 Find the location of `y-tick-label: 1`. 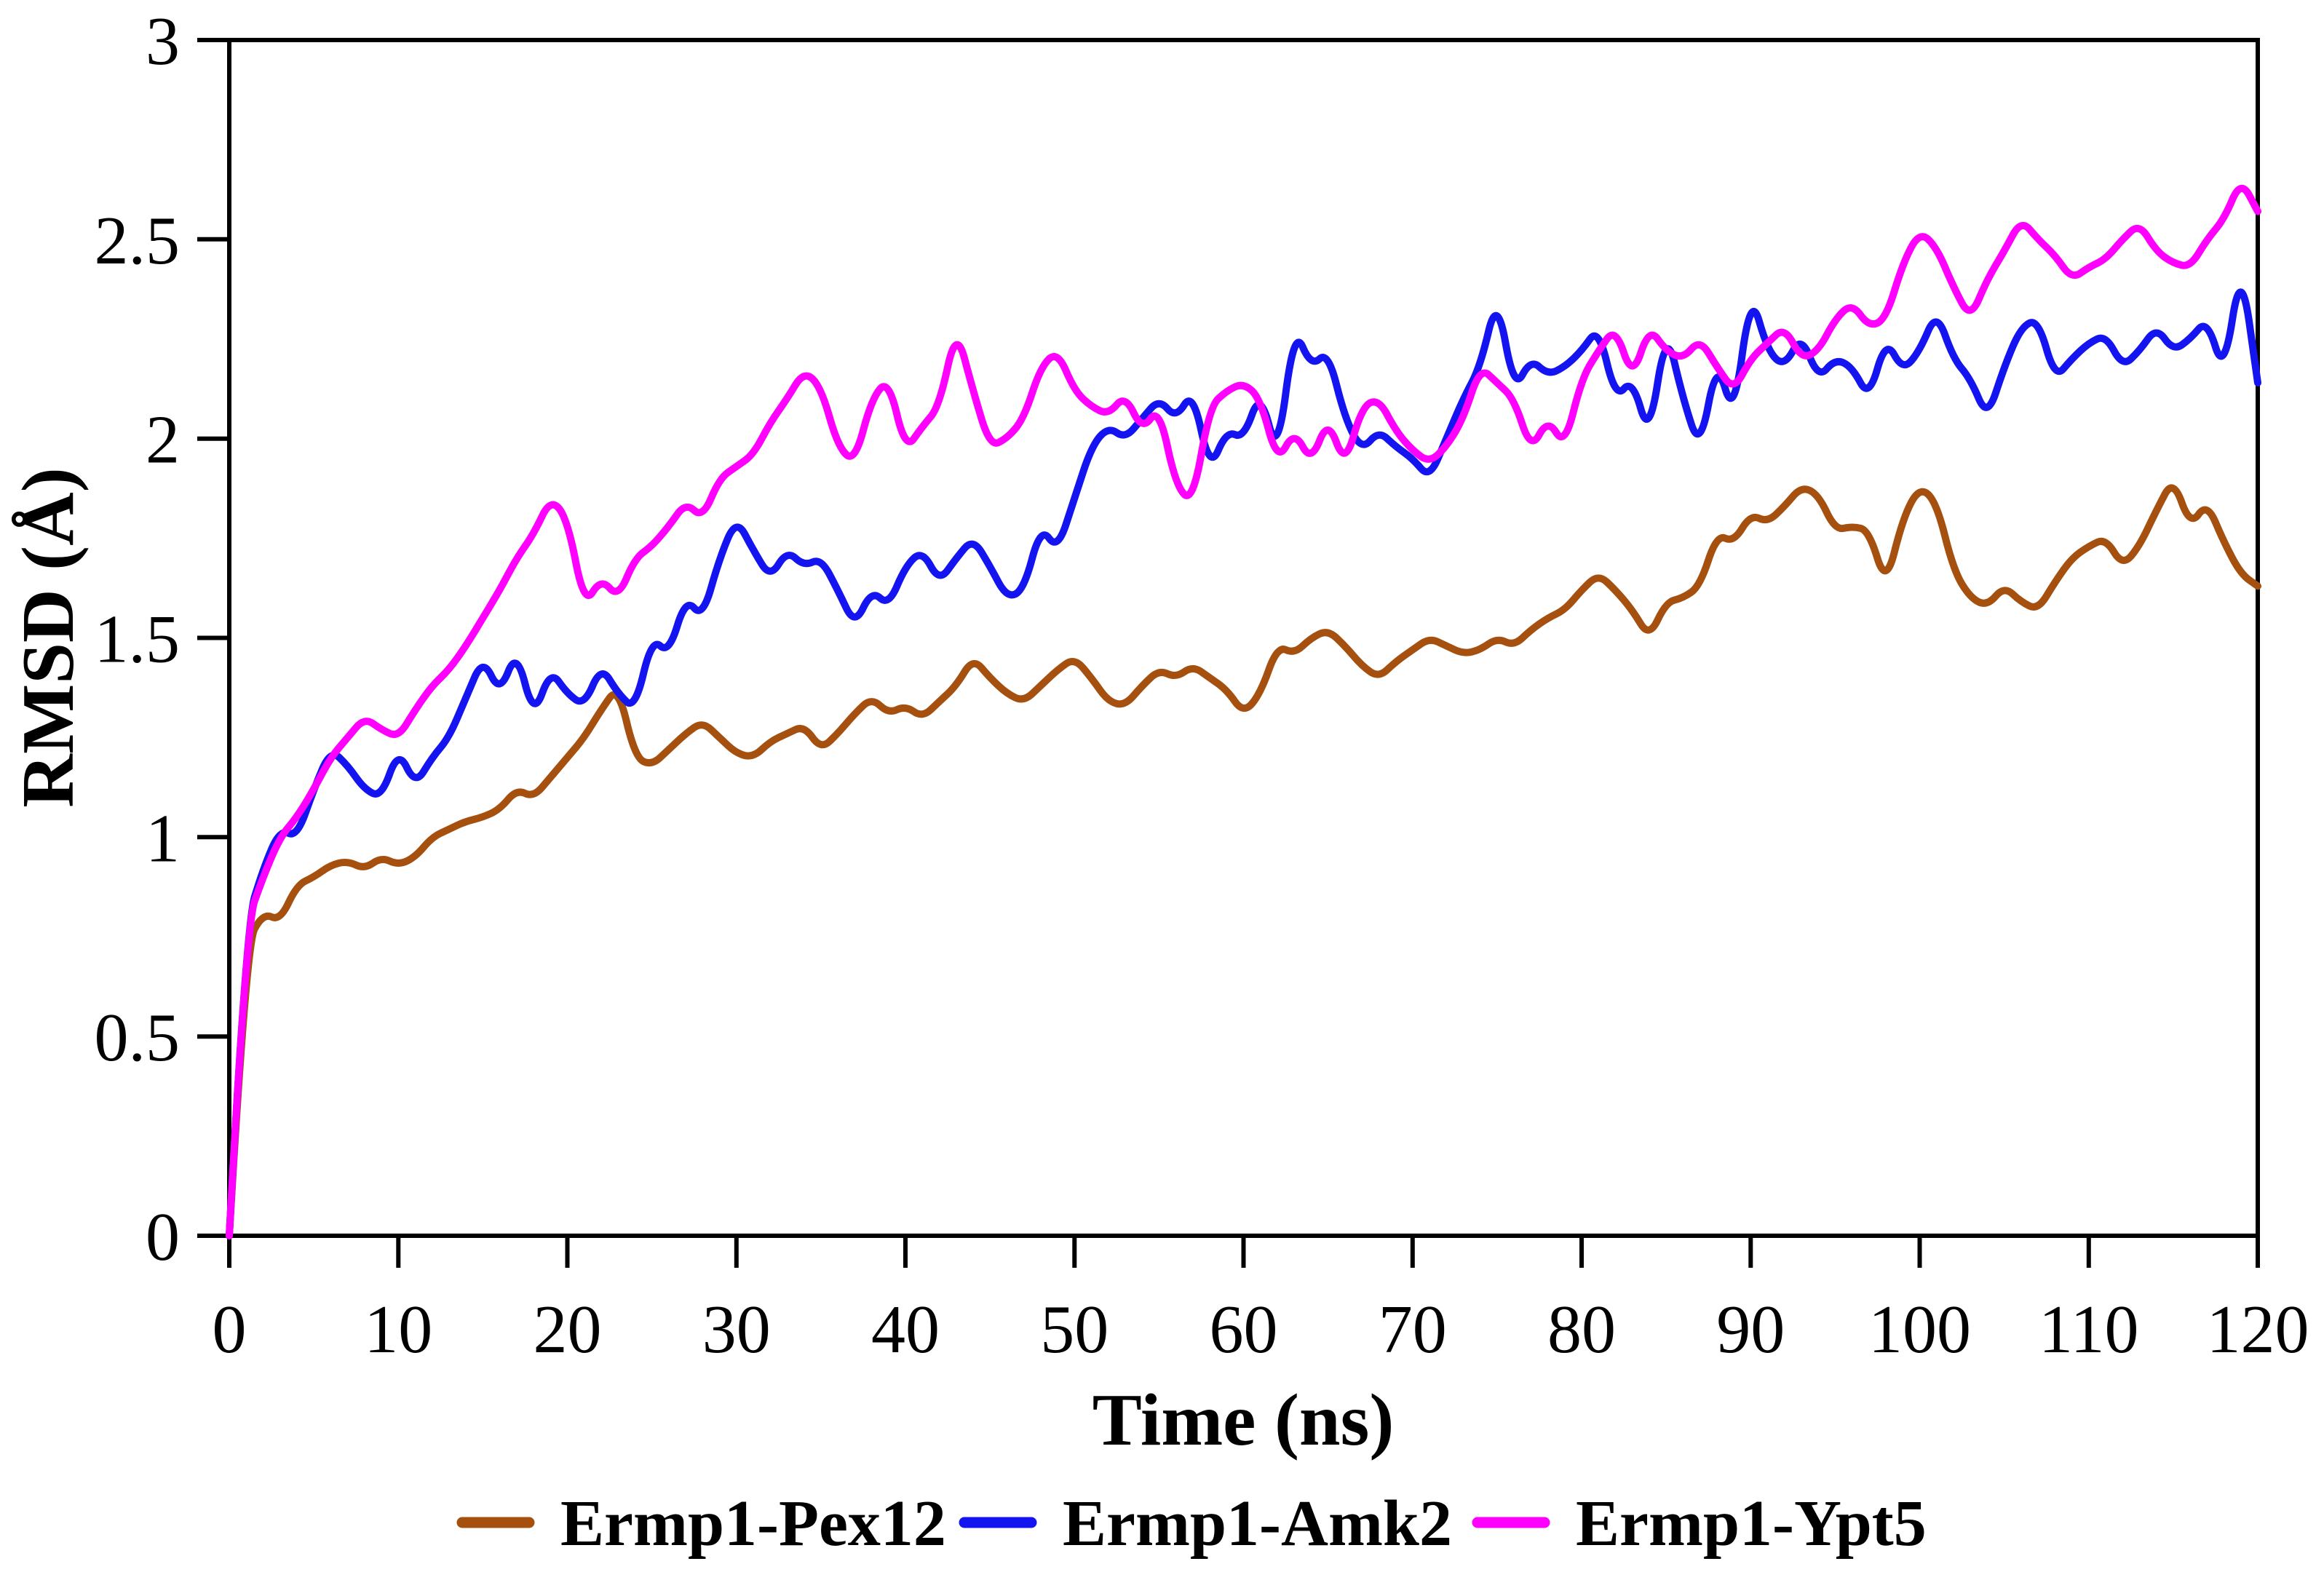

y-tick-label: 1 is located at coordinates (163, 838).